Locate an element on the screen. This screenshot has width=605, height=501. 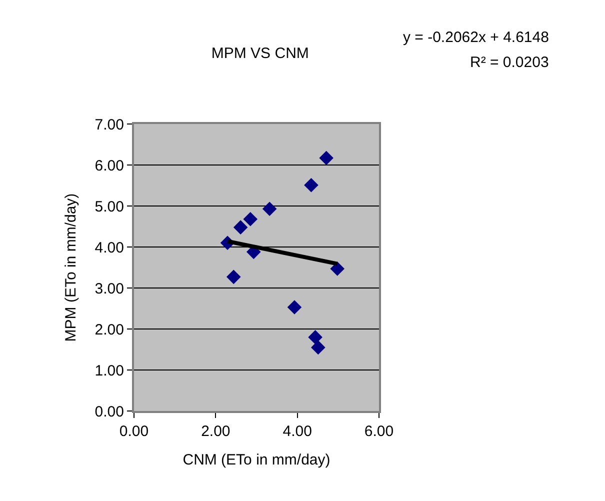
text: y = -0.2062x + 4.6148 is located at coordinates (476, 37).